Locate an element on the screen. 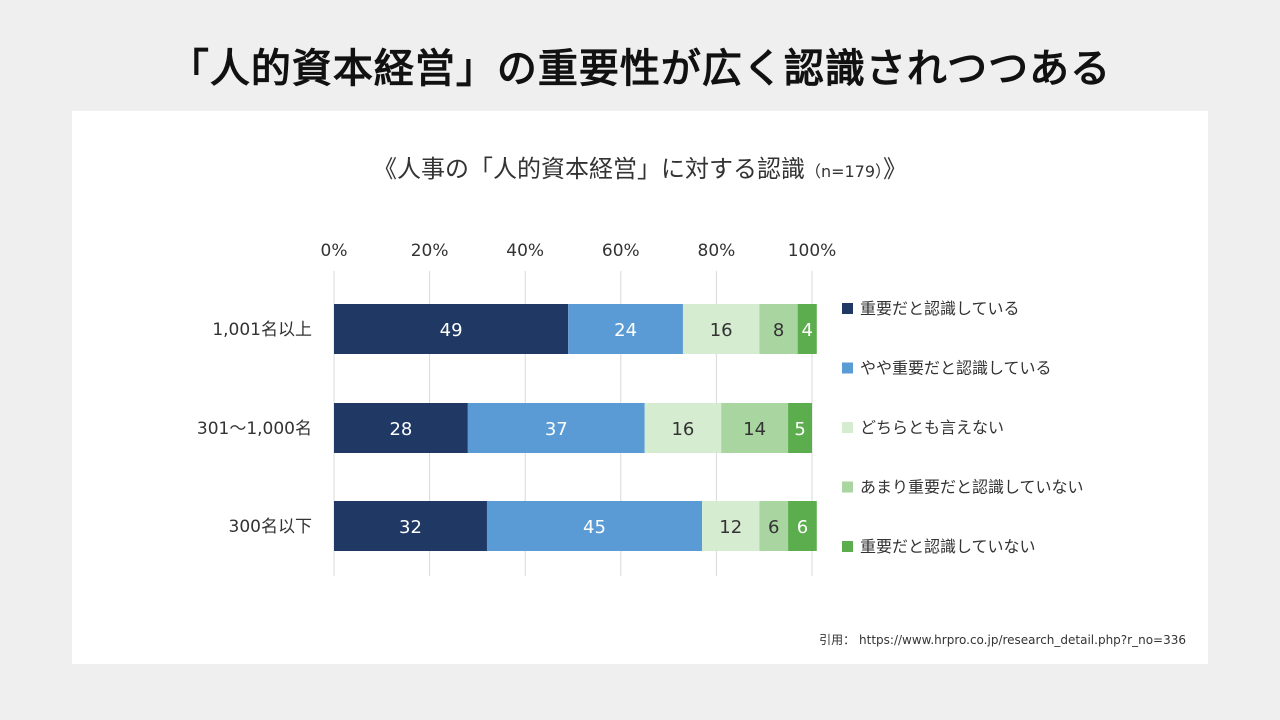  citation-label: 引用： is located at coordinates (837, 640).